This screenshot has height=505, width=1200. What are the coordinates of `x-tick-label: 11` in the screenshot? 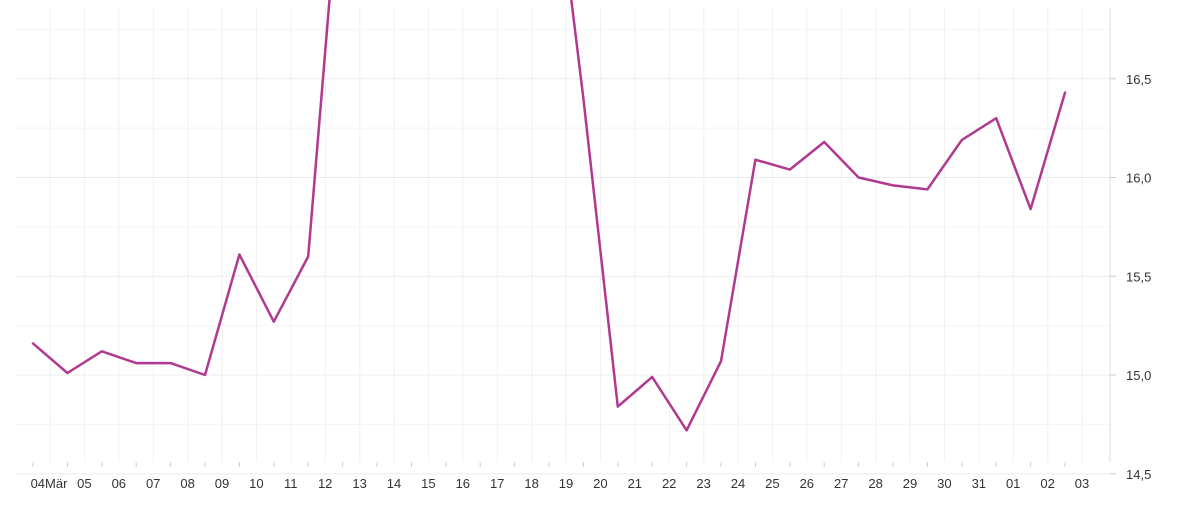 It's located at (291, 483).